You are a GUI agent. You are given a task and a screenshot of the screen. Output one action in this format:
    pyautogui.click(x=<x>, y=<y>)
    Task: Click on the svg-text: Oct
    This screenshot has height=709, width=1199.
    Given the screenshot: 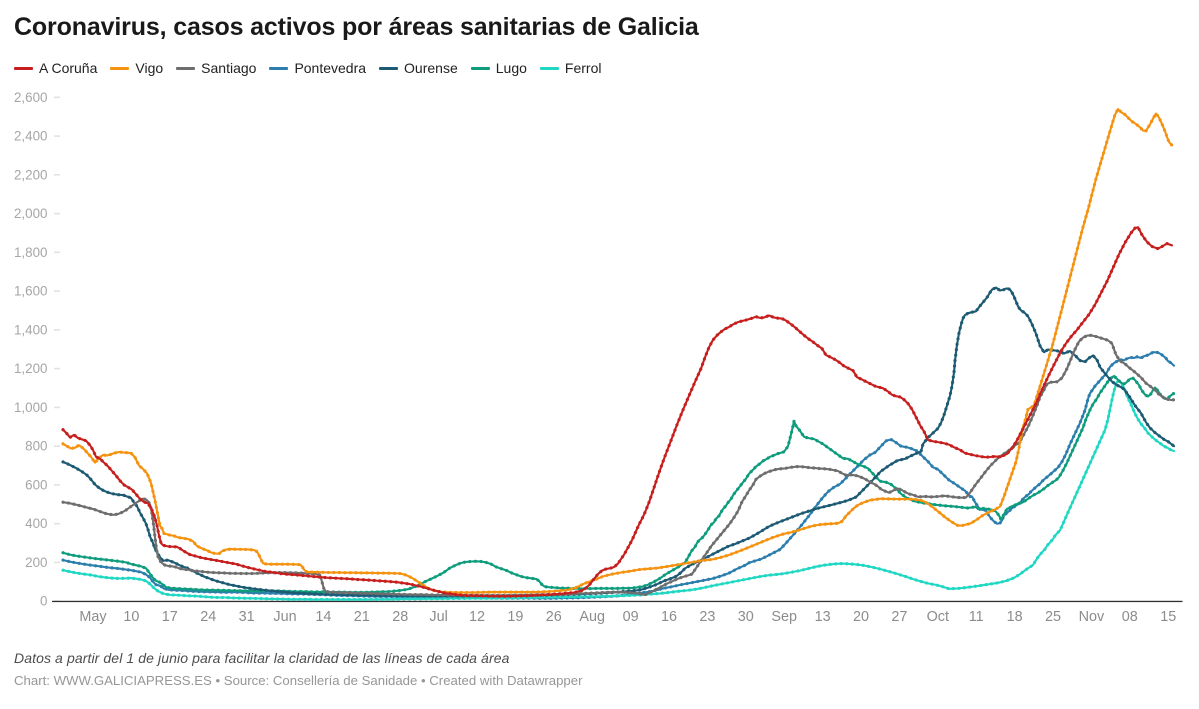 What is the action you would take?
    pyautogui.click(x=938, y=617)
    